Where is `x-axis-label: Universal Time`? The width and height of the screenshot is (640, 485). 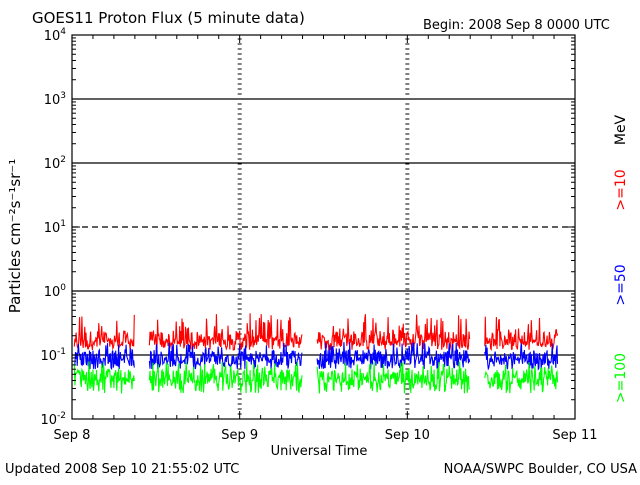
x-axis-label: Universal Time is located at coordinates (319, 451).